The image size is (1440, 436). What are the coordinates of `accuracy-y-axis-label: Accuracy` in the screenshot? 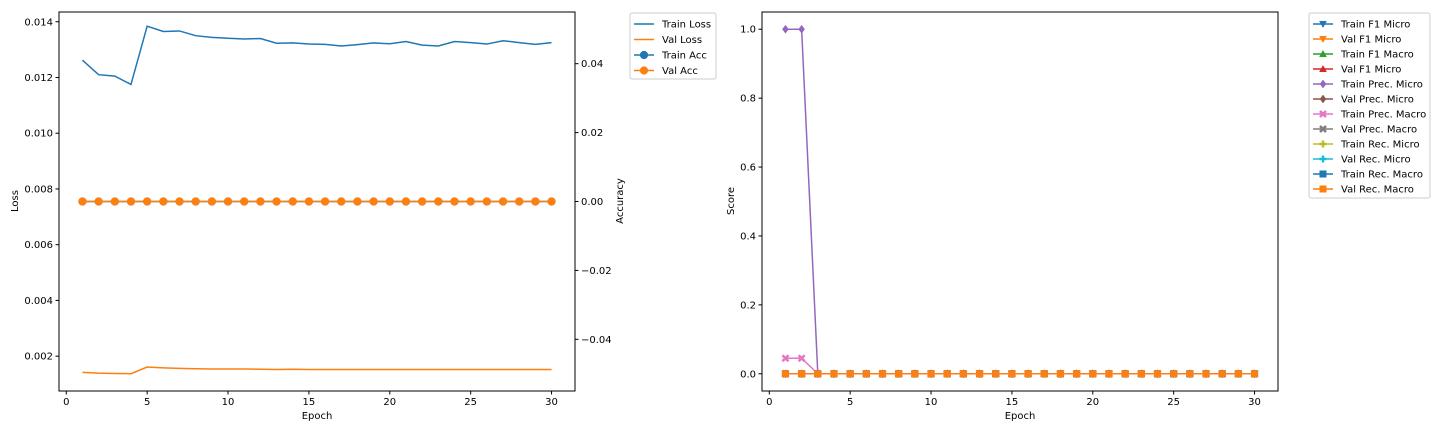 It's located at (620, 201).